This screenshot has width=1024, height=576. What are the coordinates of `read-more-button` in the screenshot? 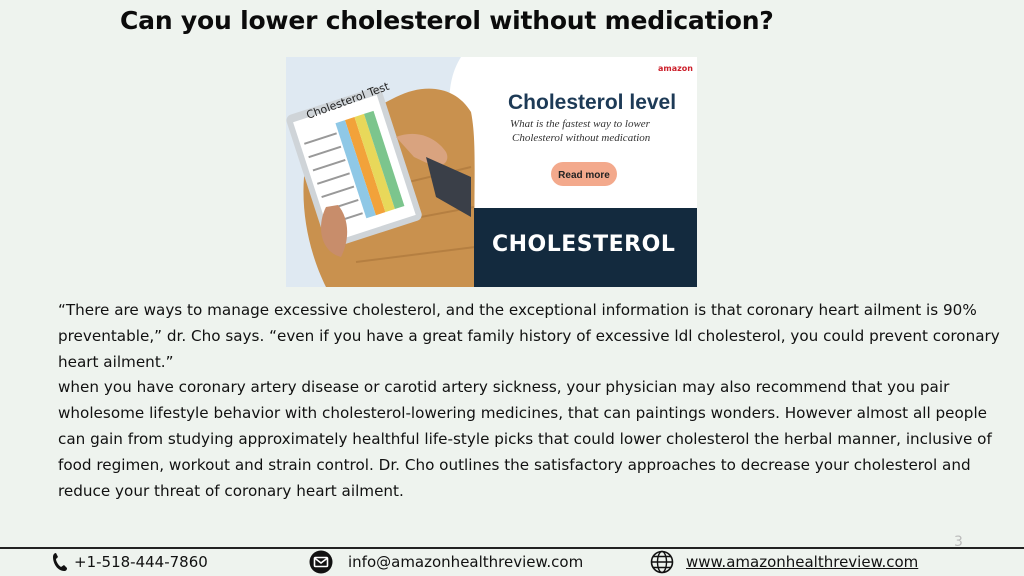 It's located at (584, 174).